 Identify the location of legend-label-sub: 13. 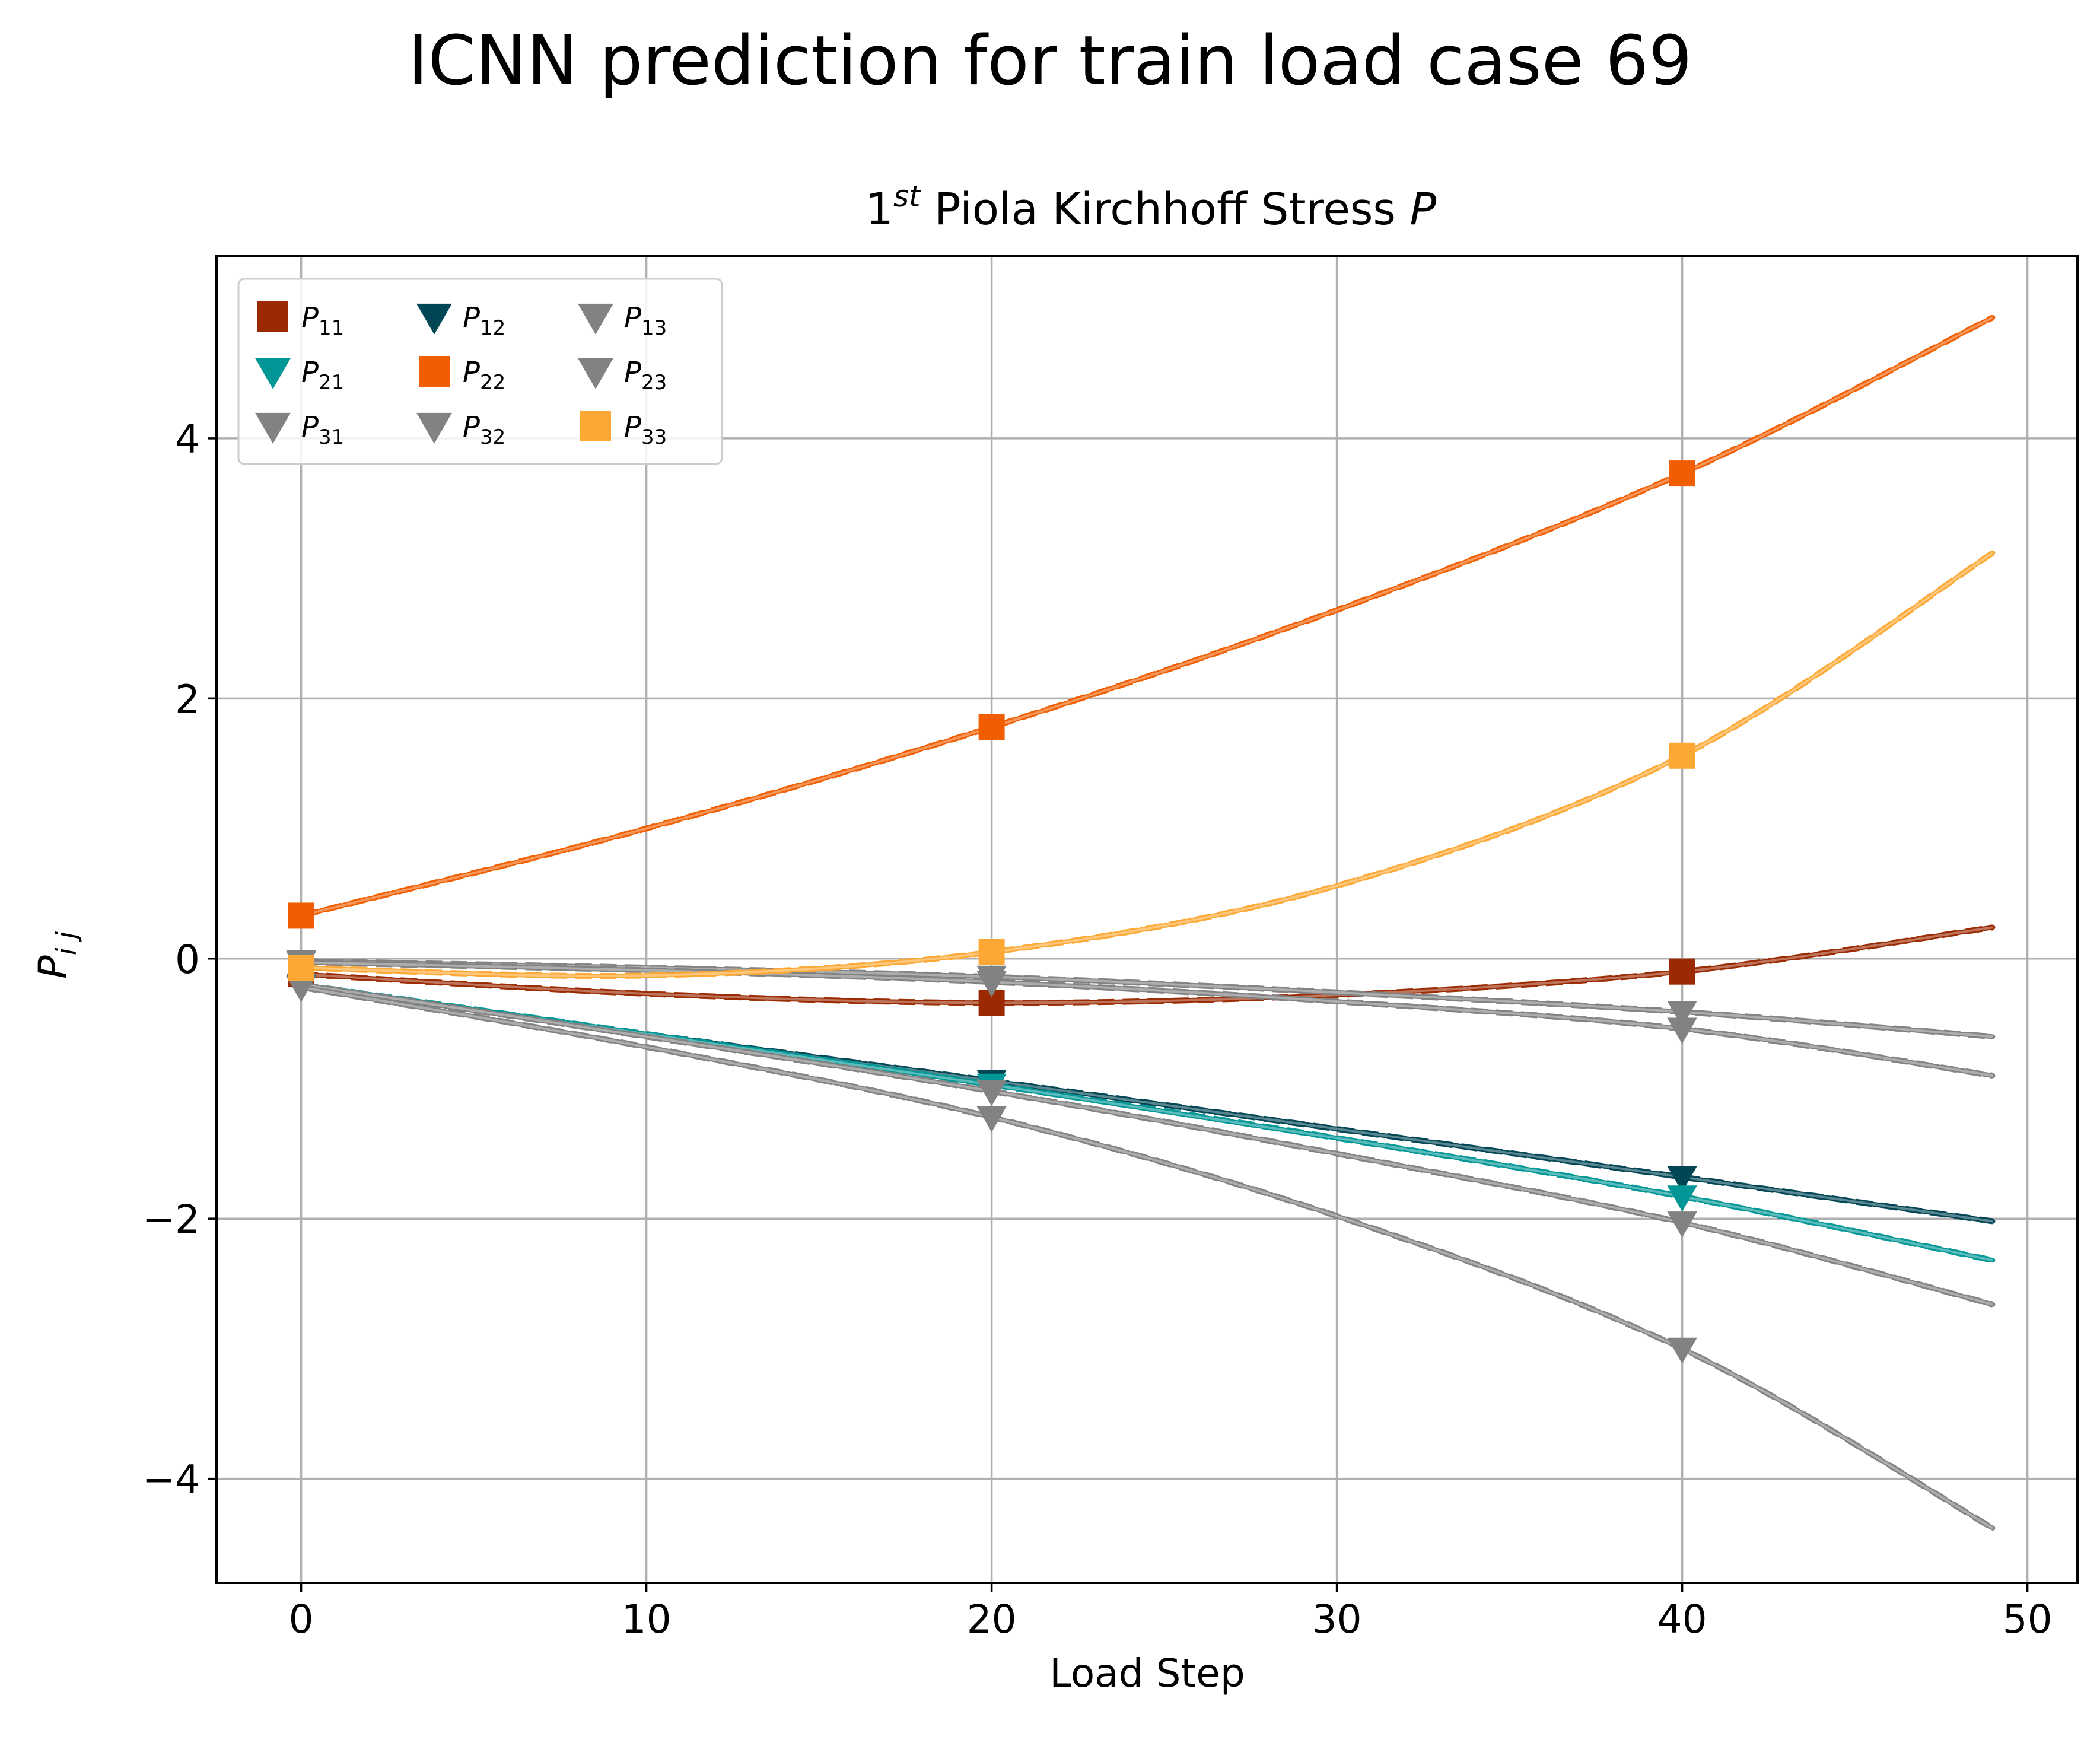
(654, 328).